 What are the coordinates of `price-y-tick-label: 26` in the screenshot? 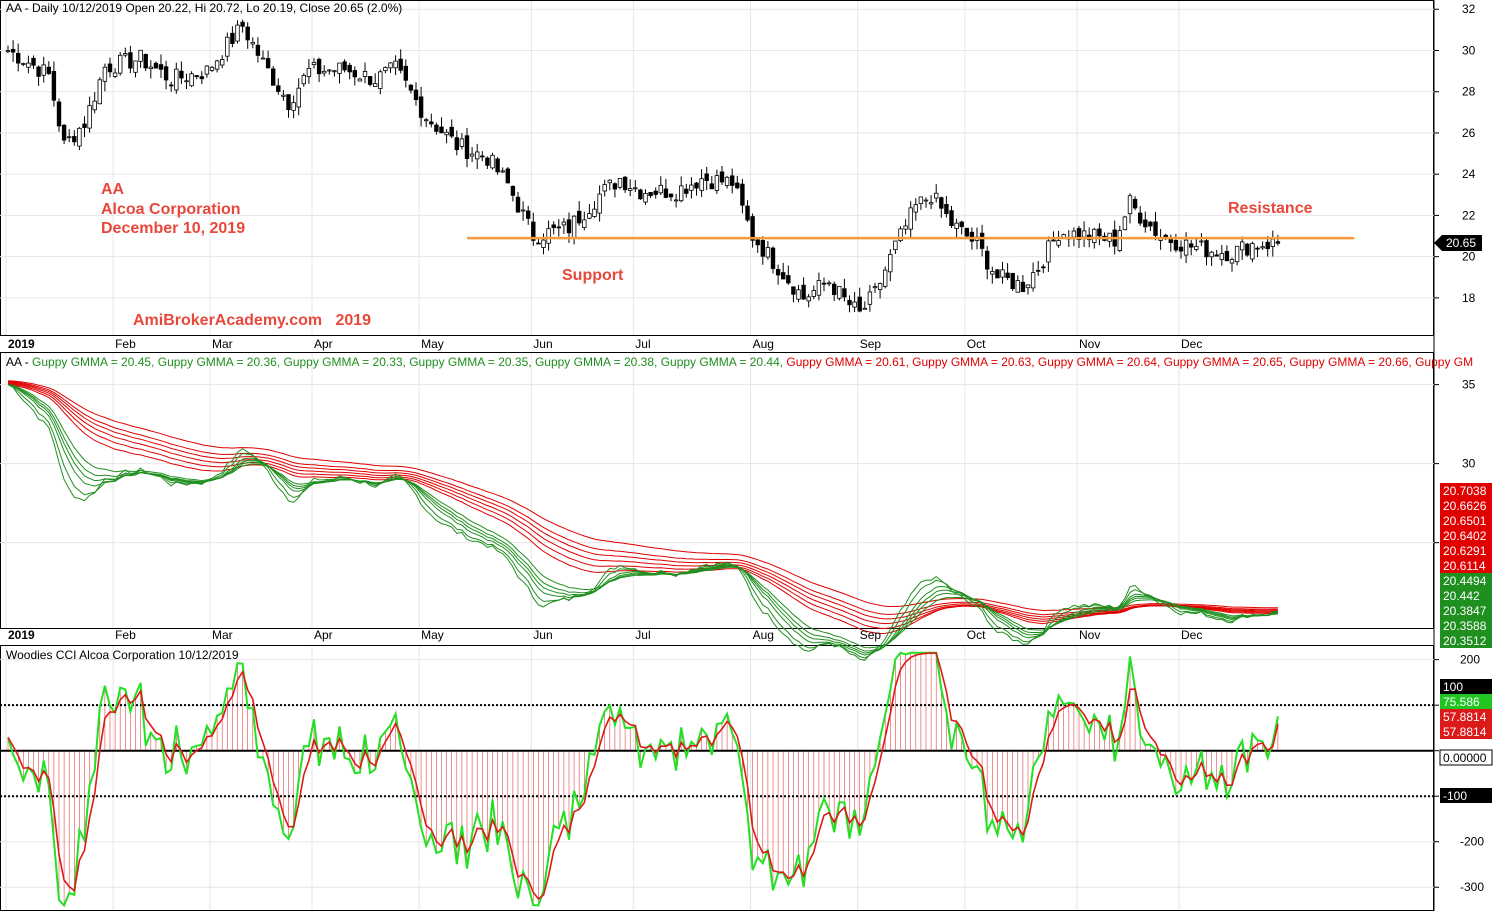 It's located at (1469, 133).